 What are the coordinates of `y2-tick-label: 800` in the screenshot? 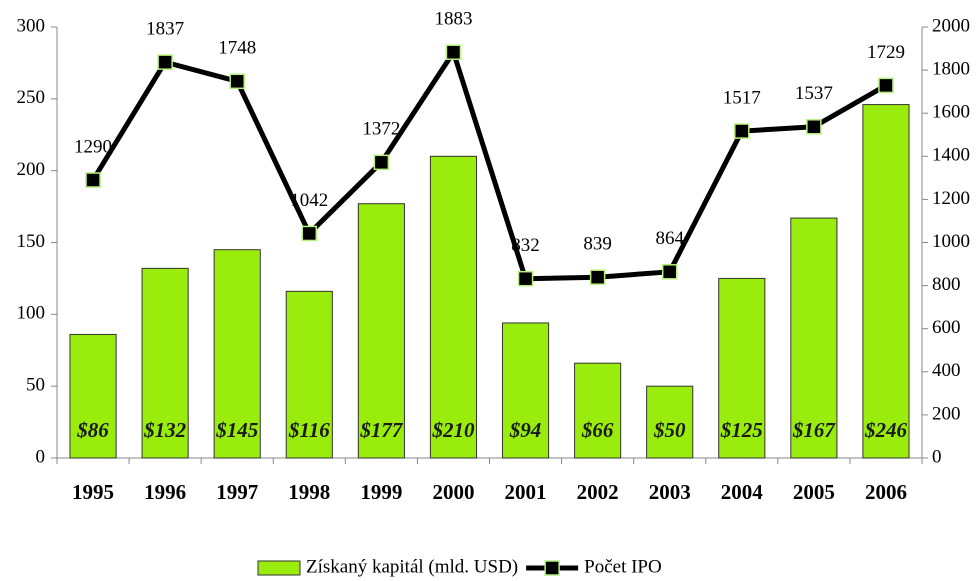 It's located at (946, 284).